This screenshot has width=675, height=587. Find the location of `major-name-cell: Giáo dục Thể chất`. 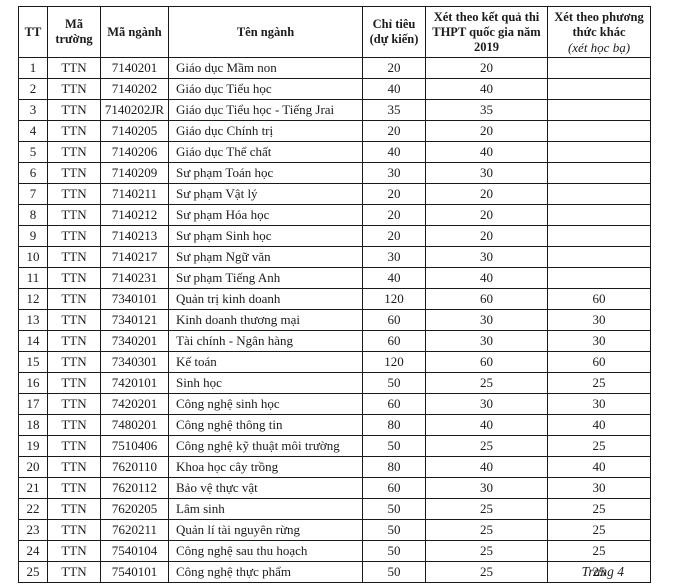

major-name-cell: Giáo dục Thể chất is located at coordinates (265, 152).